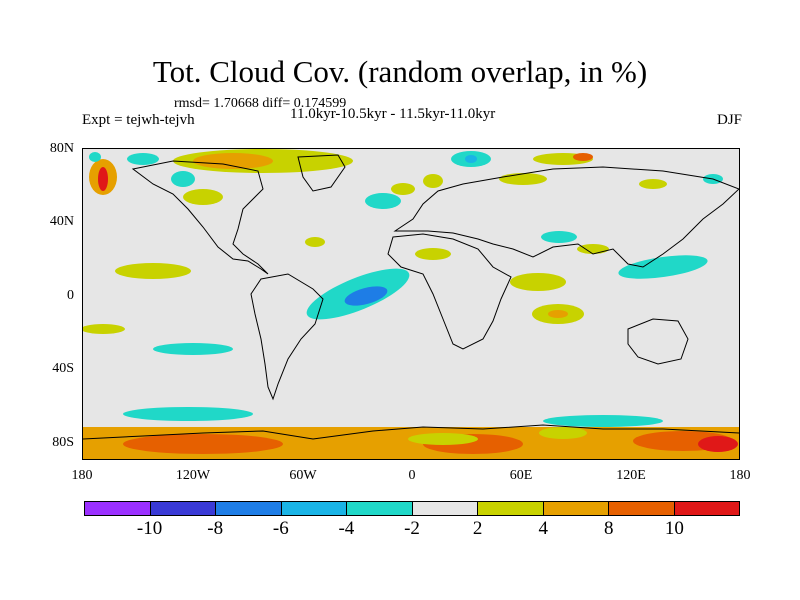 This screenshot has height=600, width=800. I want to click on colorbar-label: 10, so click(674, 528).